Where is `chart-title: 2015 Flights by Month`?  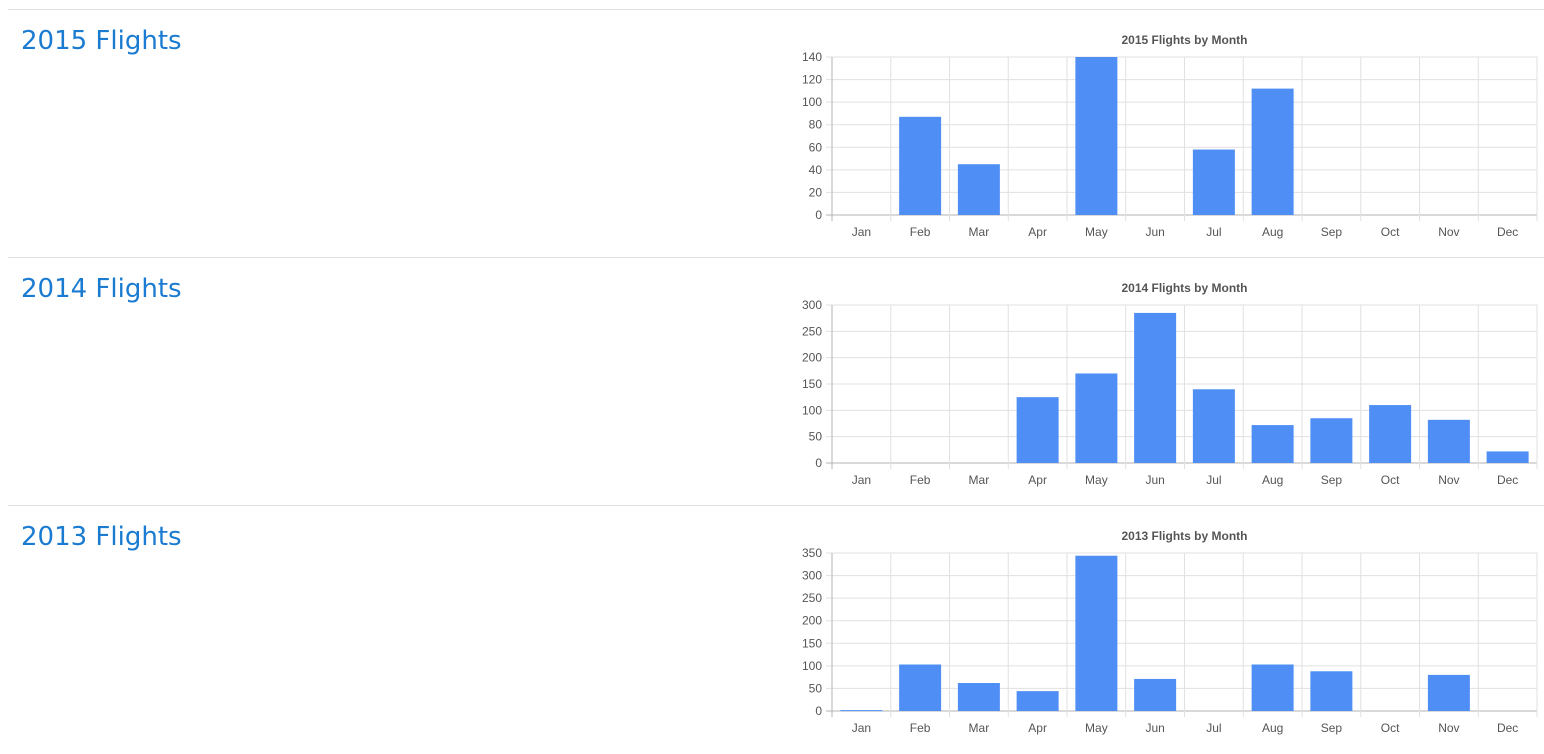 chart-title: 2015 Flights by Month is located at coordinates (1184, 40).